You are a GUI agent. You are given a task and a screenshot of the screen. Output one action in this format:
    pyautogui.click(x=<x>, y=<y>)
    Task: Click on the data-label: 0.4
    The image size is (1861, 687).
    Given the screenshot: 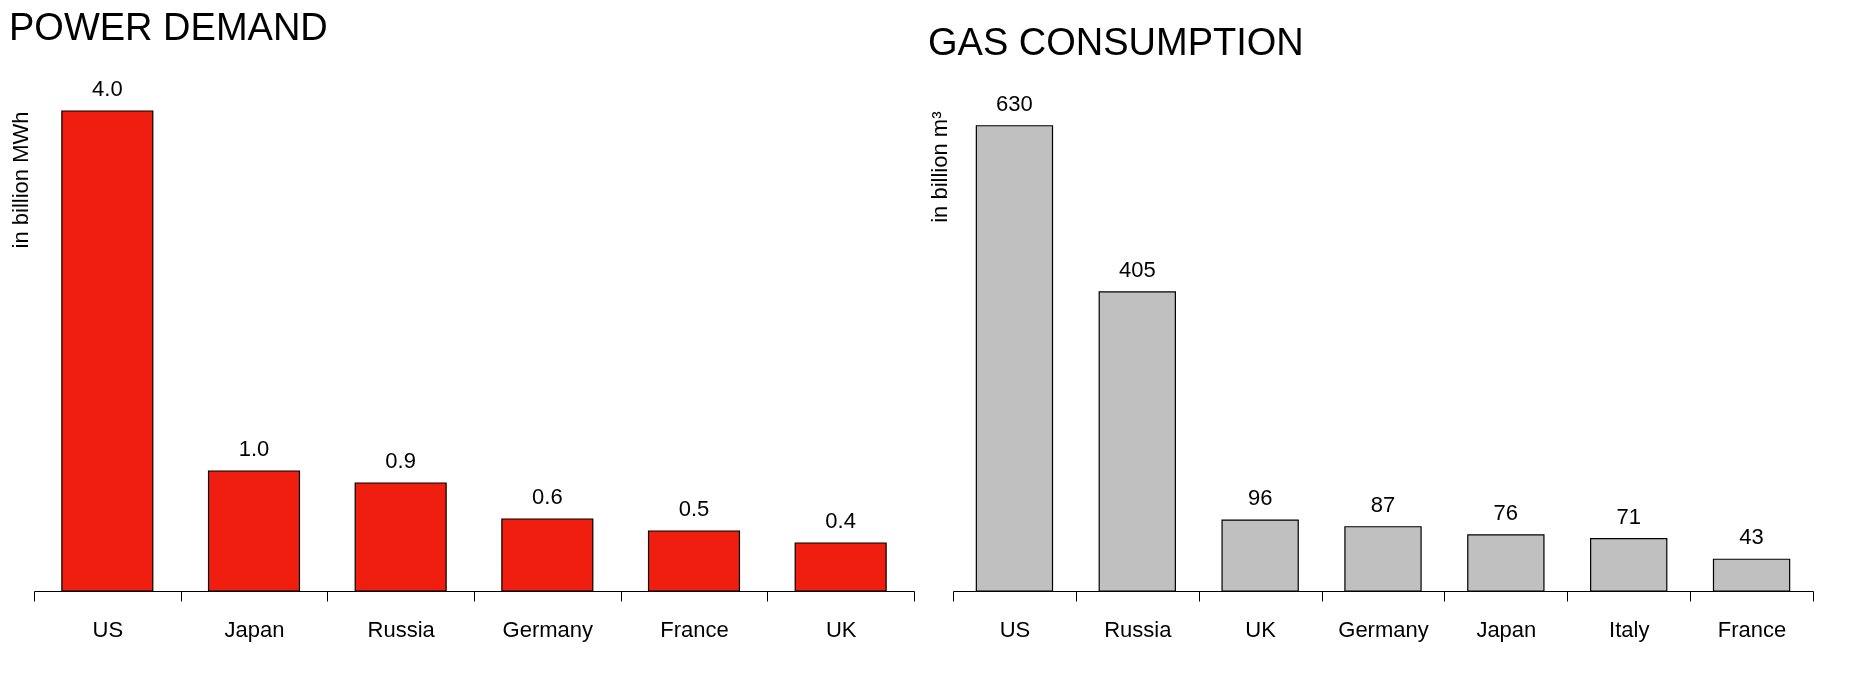 What is the action you would take?
    pyautogui.click(x=840, y=520)
    